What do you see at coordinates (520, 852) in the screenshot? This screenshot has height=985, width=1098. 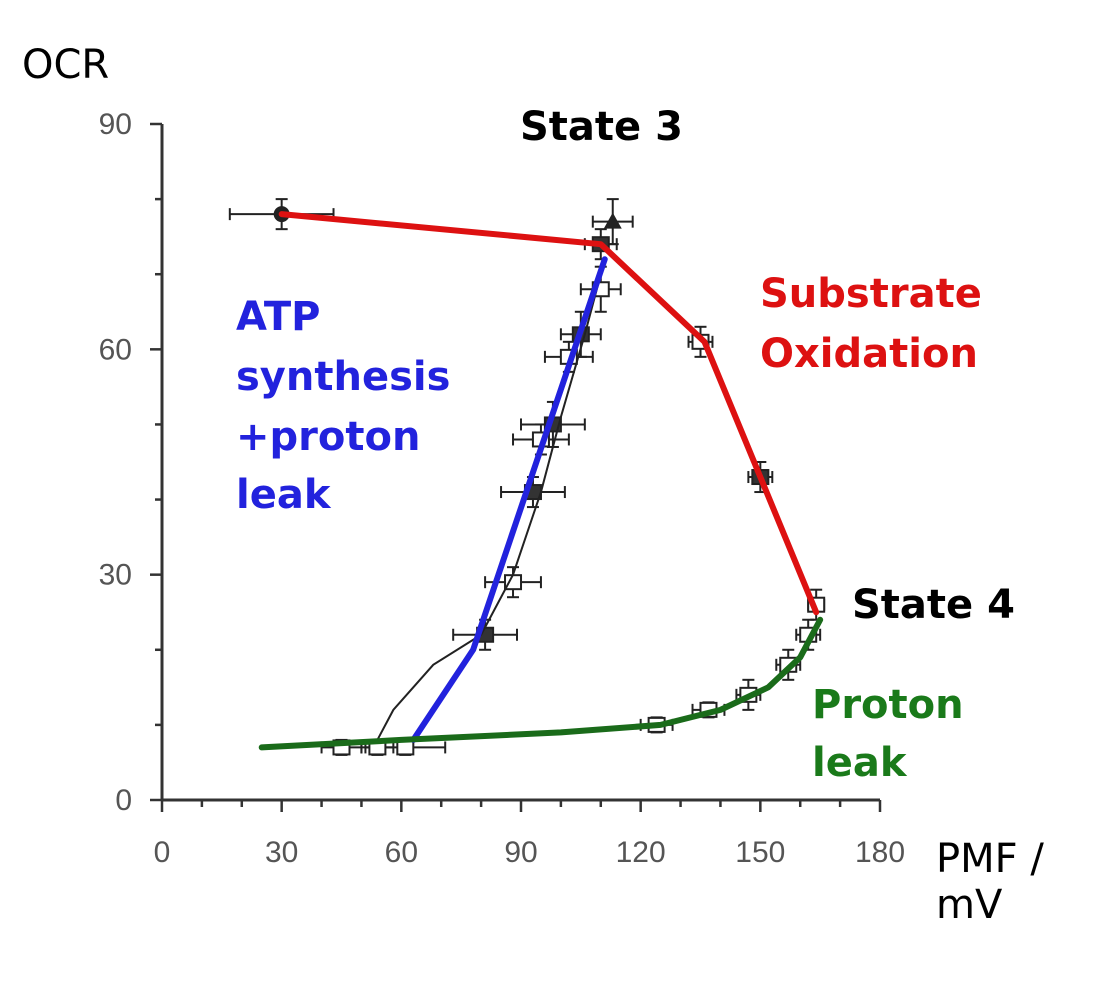 I see `x-tick-label: 90` at bounding box center [520, 852].